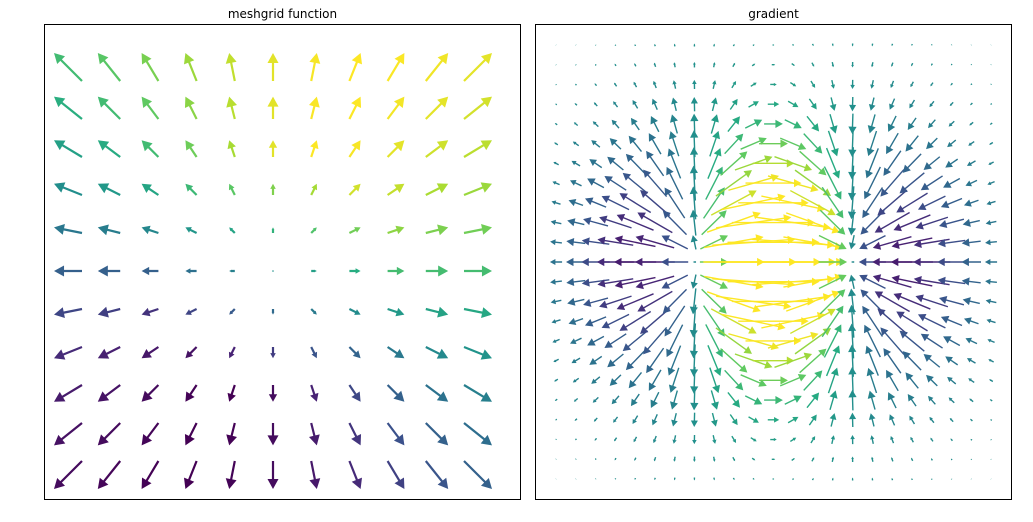 Image resolution: width=1033 pixels, height=522 pixels. What do you see at coordinates (773, 14) in the screenshot?
I see `right-chart-title: gradient` at bounding box center [773, 14].